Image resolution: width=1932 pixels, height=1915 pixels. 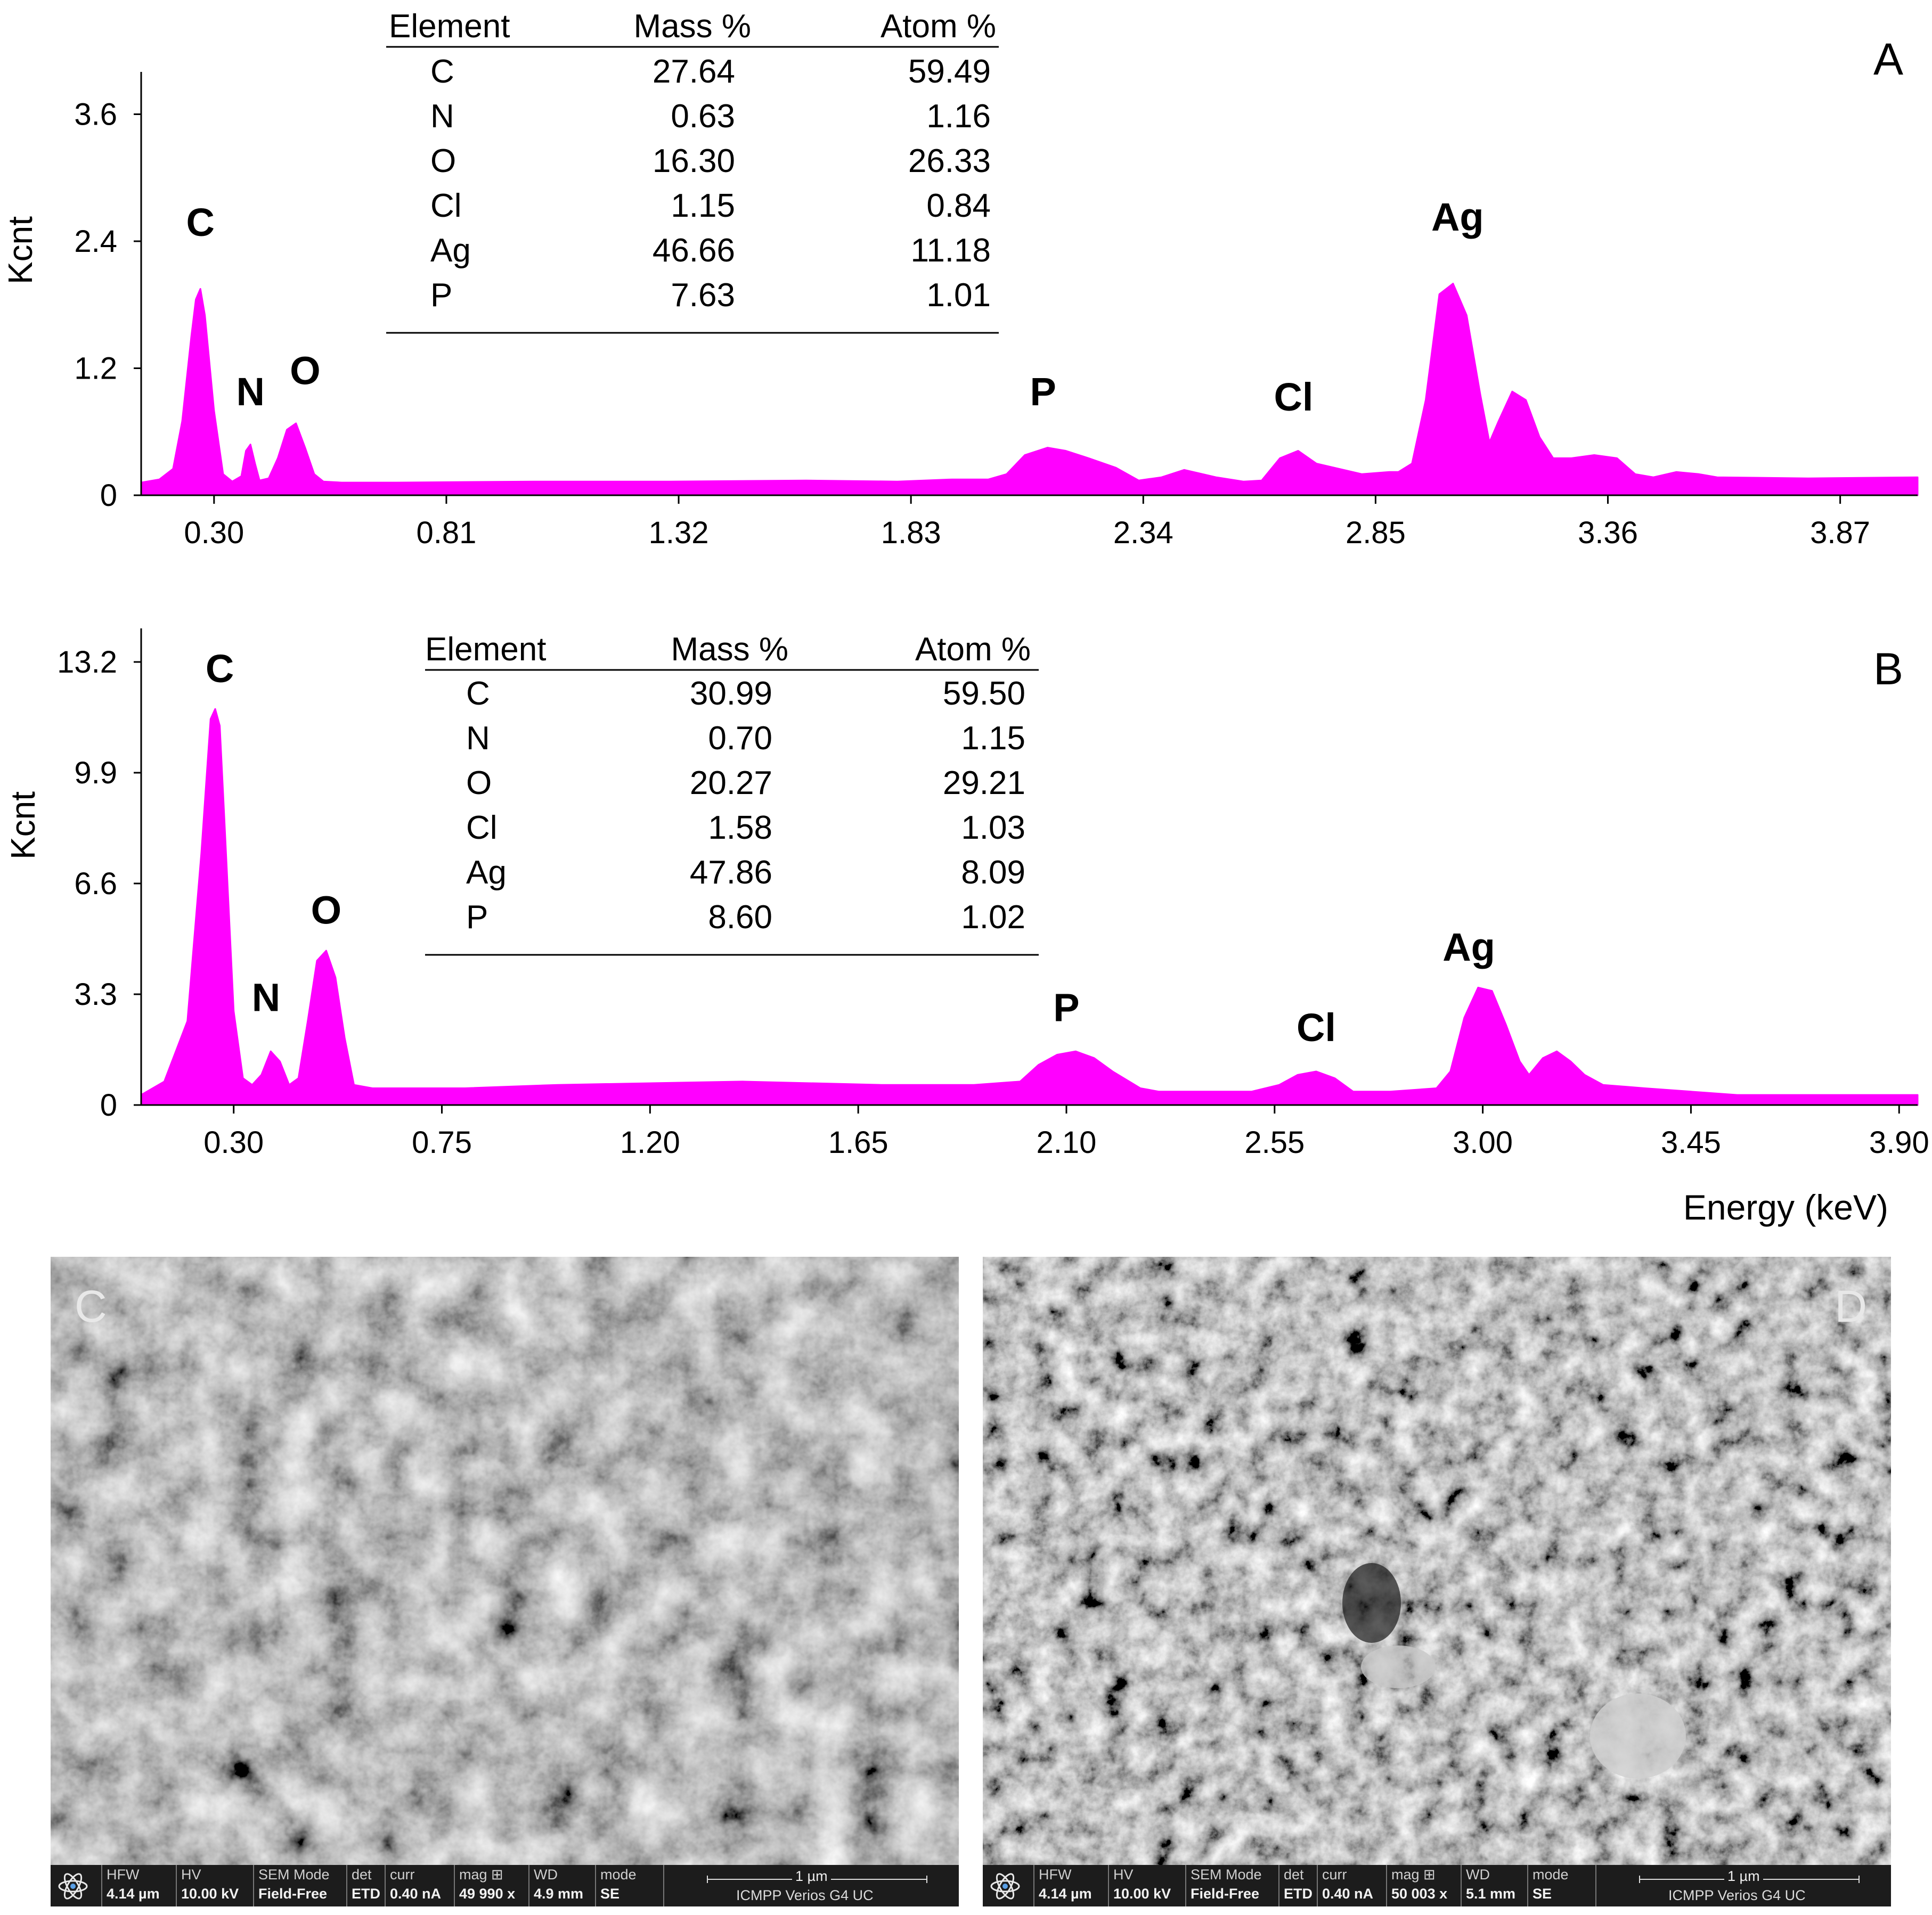 What do you see at coordinates (108, 495) in the screenshot?
I see `y-tick-label: 0` at bounding box center [108, 495].